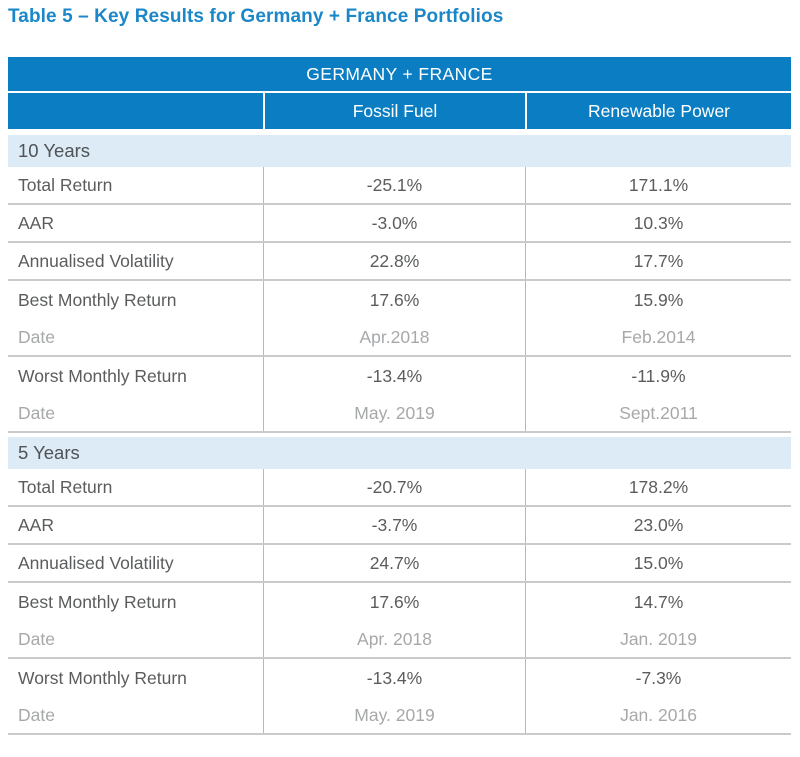  What do you see at coordinates (658, 185) in the screenshot?
I see `renewable-power-value: 171.1%` at bounding box center [658, 185].